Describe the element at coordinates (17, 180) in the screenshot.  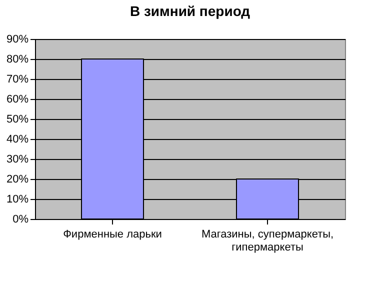
I see `y-tick-label: 20%` at that location.